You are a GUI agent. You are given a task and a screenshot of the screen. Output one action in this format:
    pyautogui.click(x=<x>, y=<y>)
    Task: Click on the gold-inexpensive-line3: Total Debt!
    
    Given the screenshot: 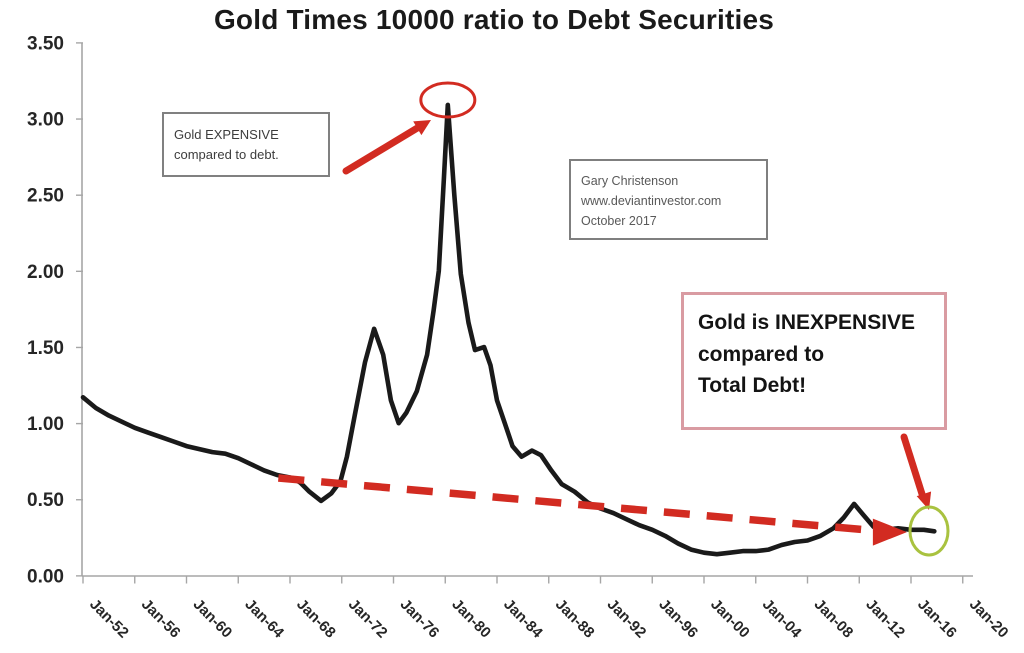 What is the action you would take?
    pyautogui.click(x=752, y=385)
    